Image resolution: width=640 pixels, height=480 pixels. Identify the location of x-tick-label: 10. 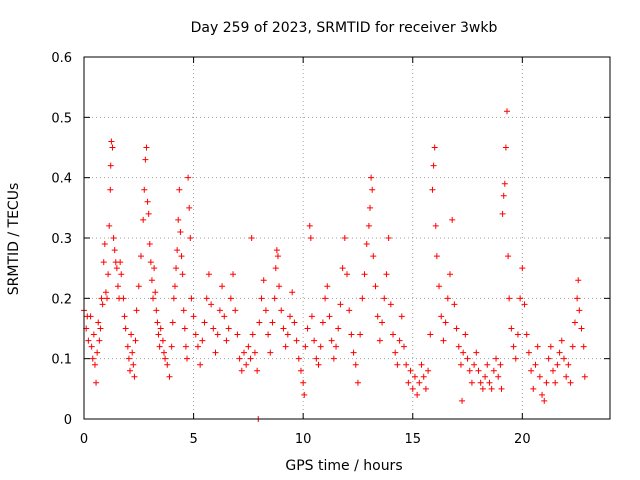
(303, 439).